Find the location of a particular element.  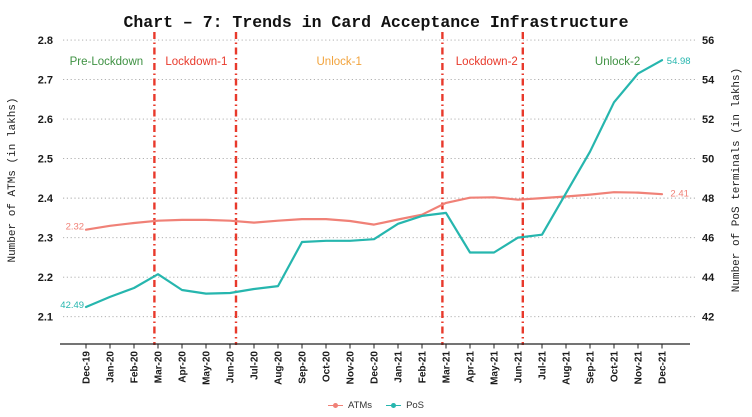

period-label: Unlock-2 is located at coordinates (617, 62).